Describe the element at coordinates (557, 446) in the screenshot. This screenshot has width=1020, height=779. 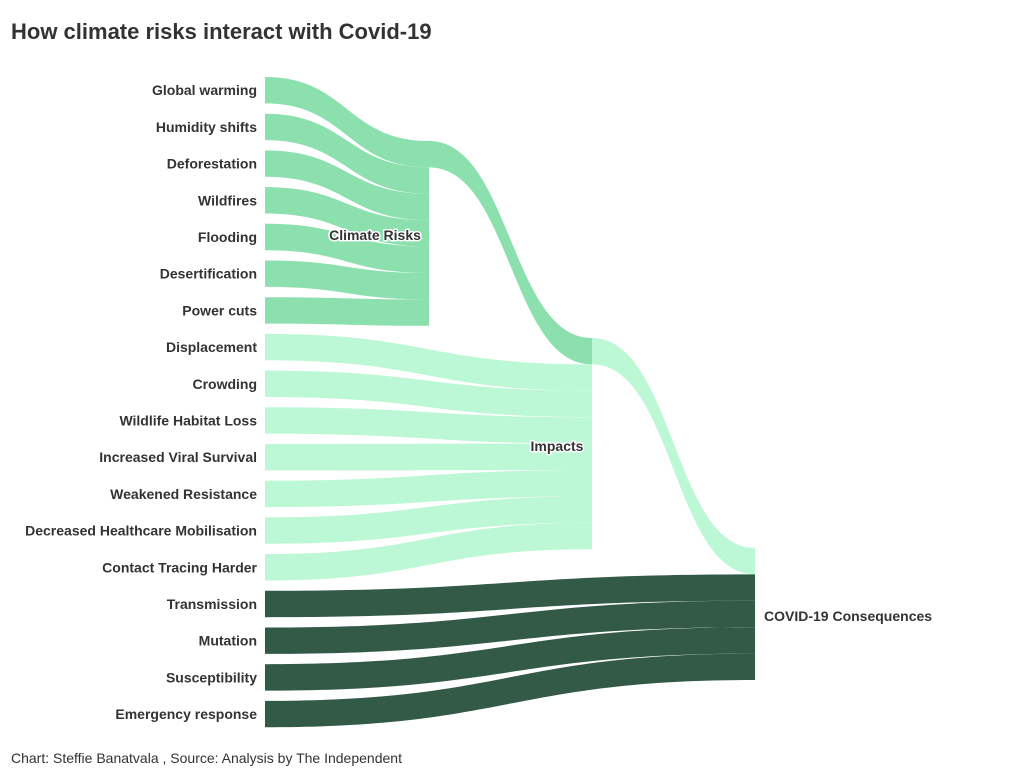
I see `node-label: Impacts` at that location.